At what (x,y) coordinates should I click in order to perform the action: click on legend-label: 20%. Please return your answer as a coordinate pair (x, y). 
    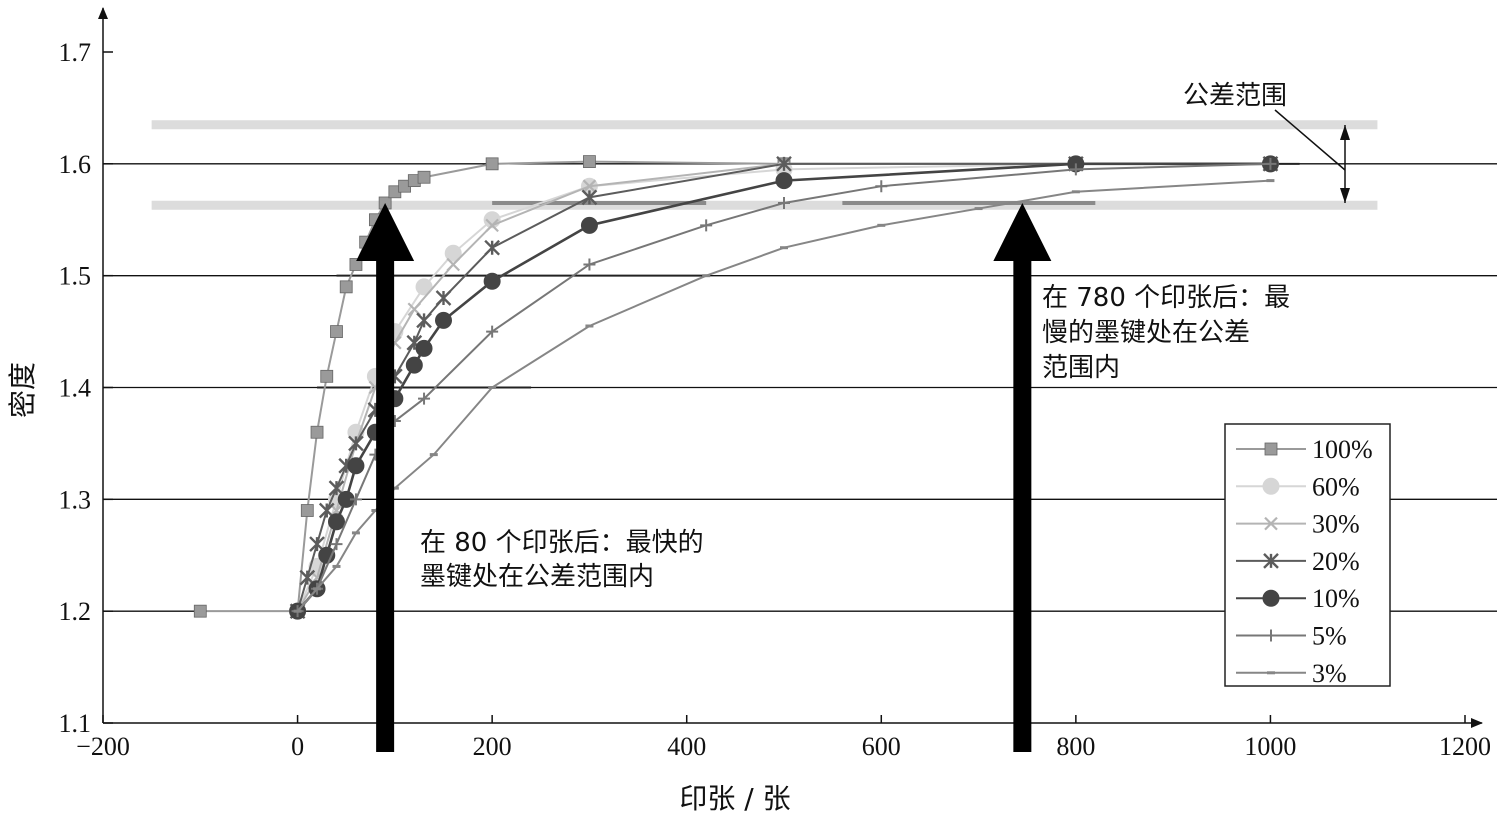
    Looking at the image, I should click on (1336, 561).